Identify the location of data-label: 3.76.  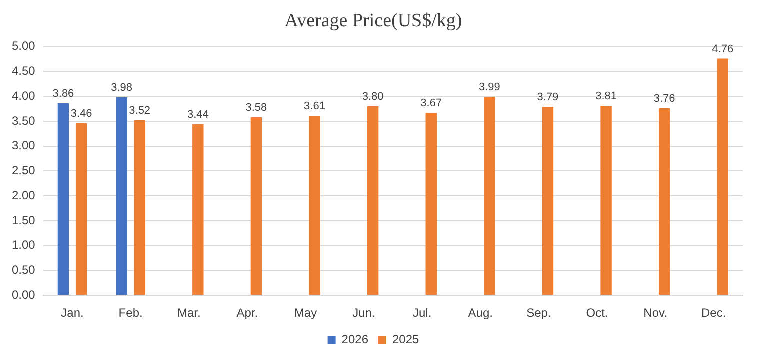
(665, 99).